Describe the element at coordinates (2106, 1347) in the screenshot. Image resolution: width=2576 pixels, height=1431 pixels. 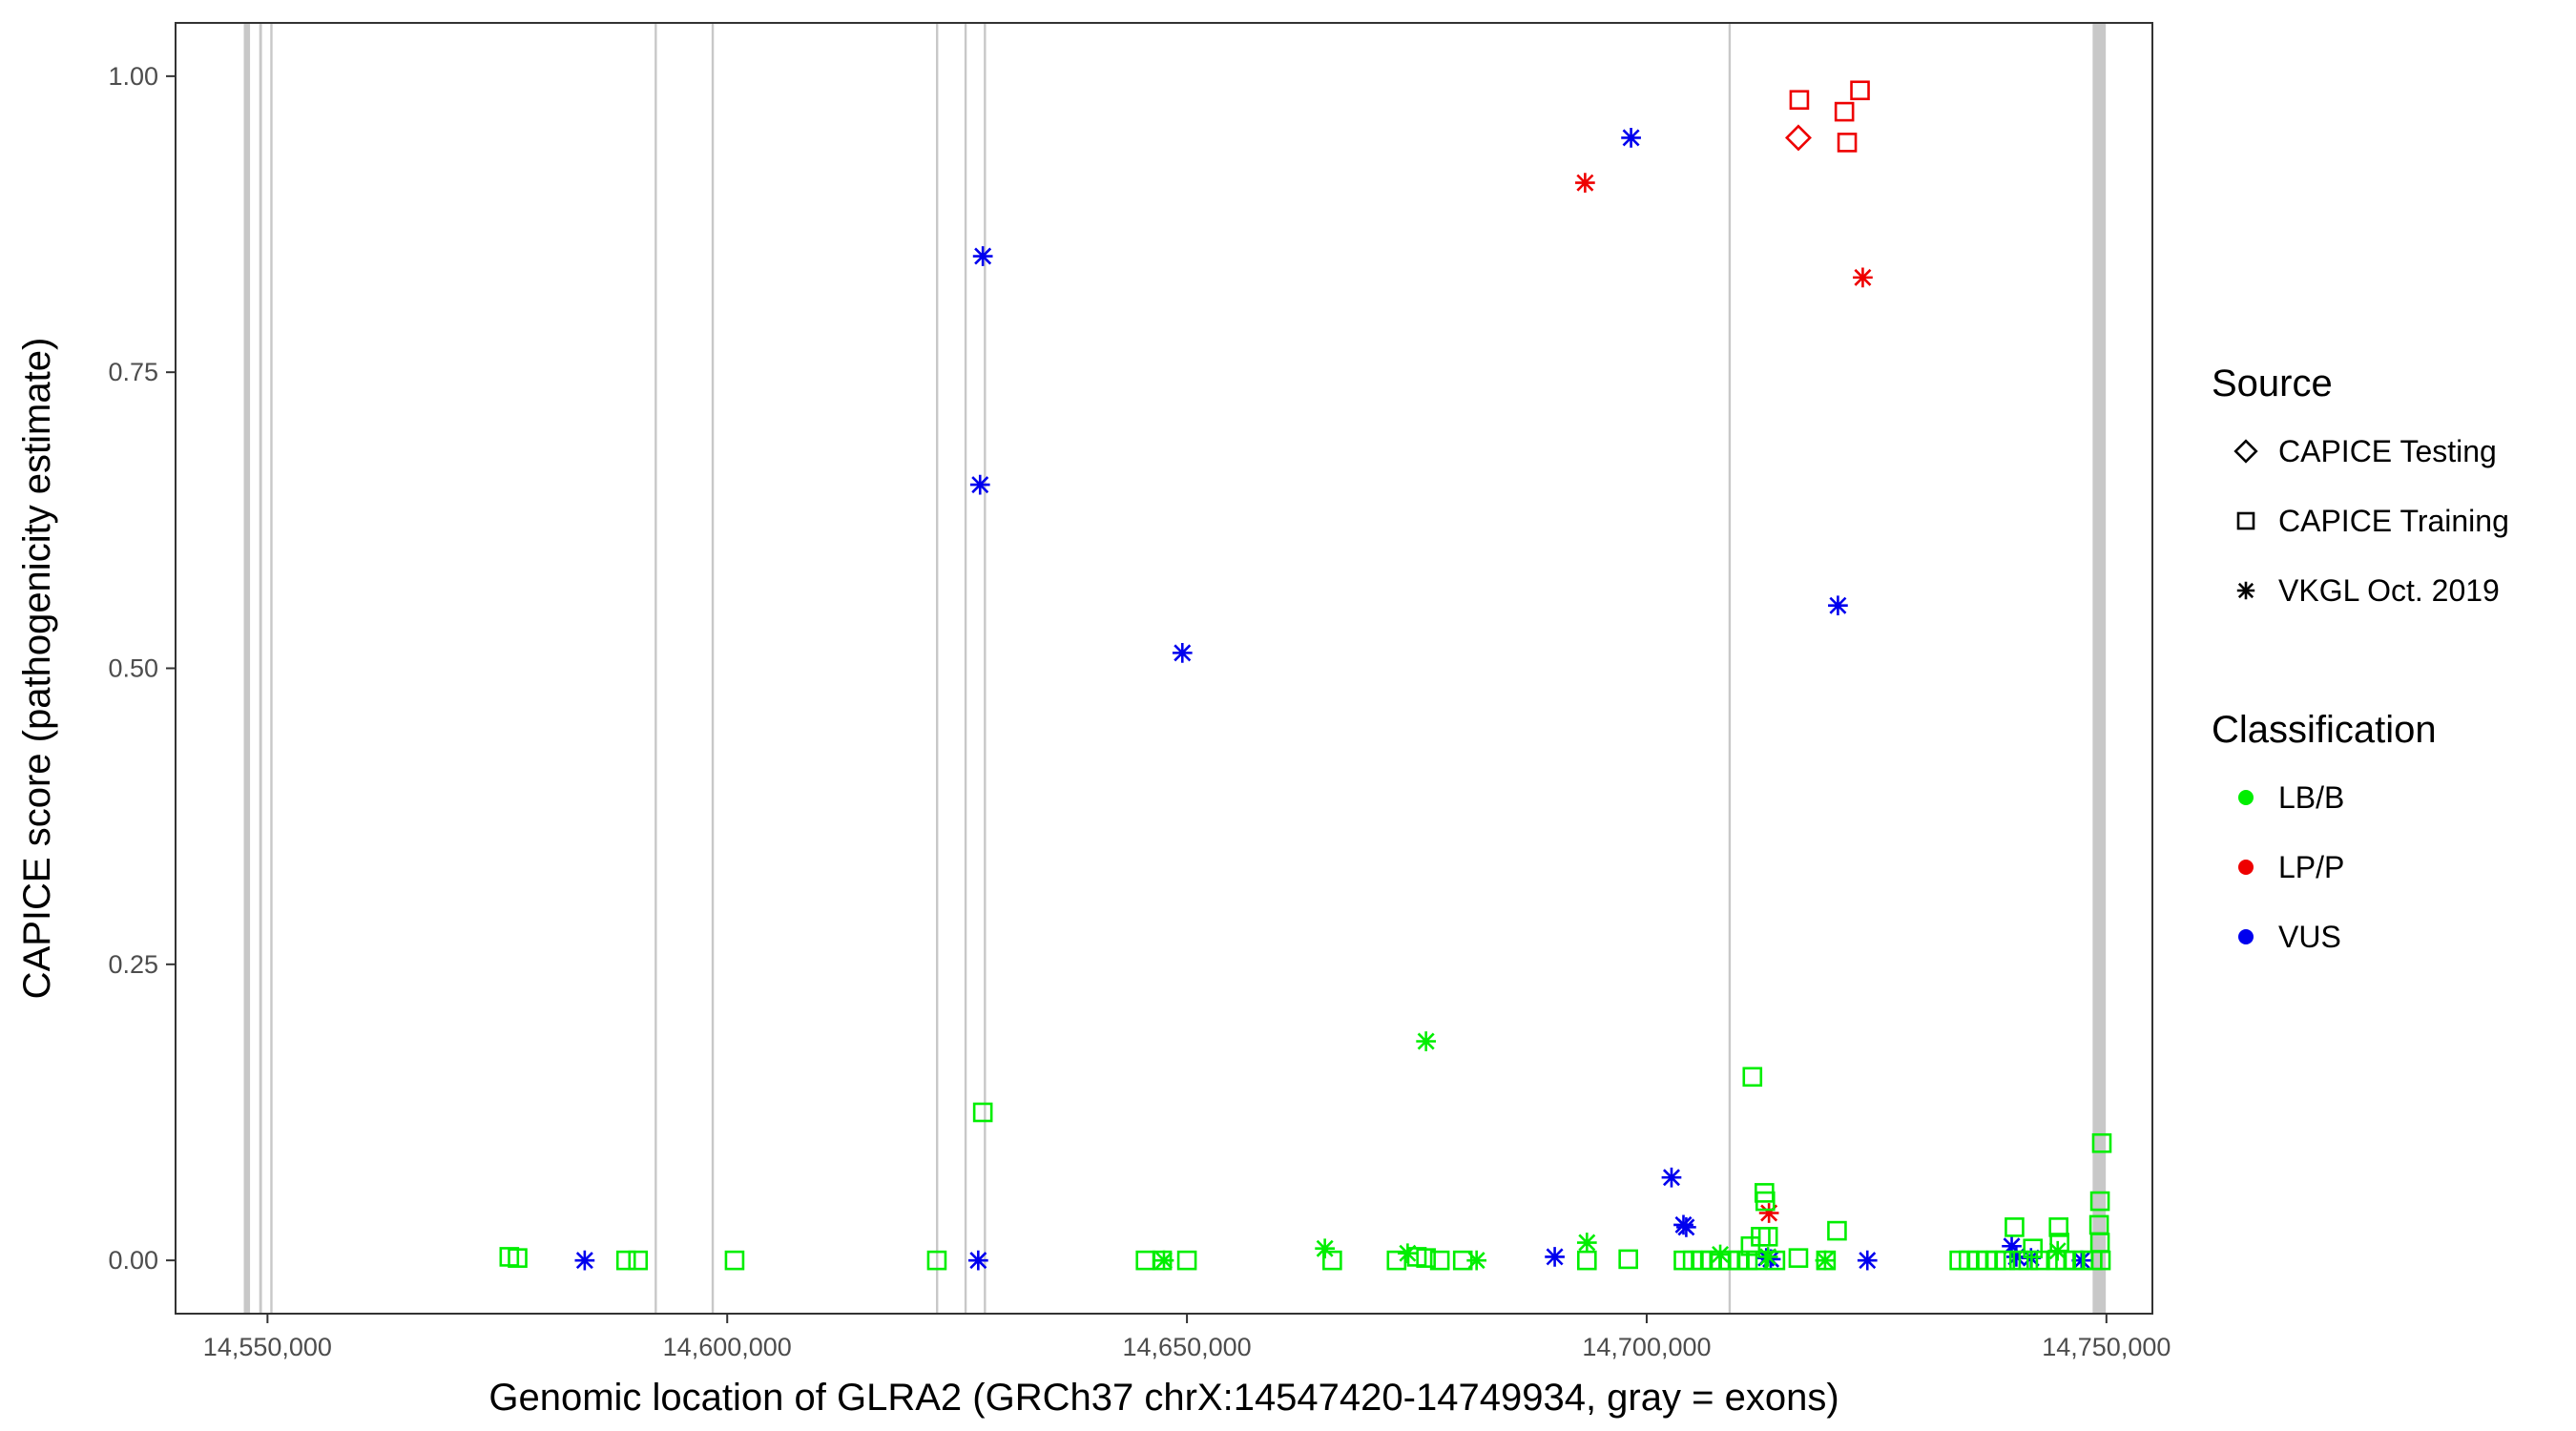
I see `x-tick-label: 14,750,000` at that location.